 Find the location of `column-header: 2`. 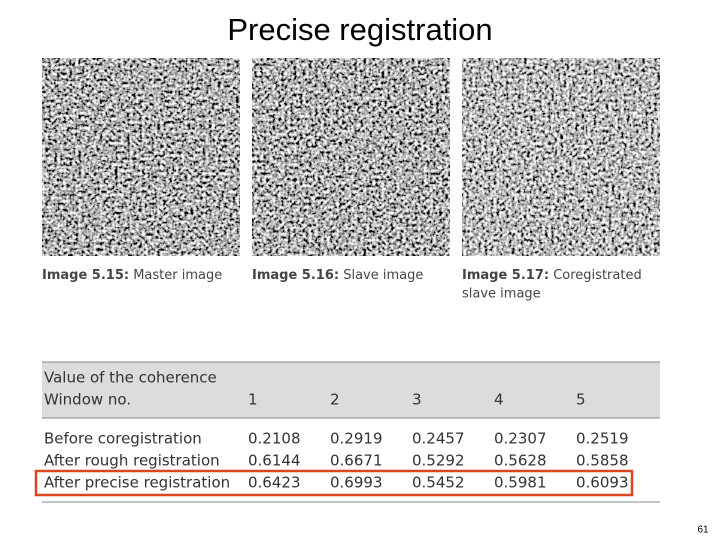

column-header: 2 is located at coordinates (335, 400).